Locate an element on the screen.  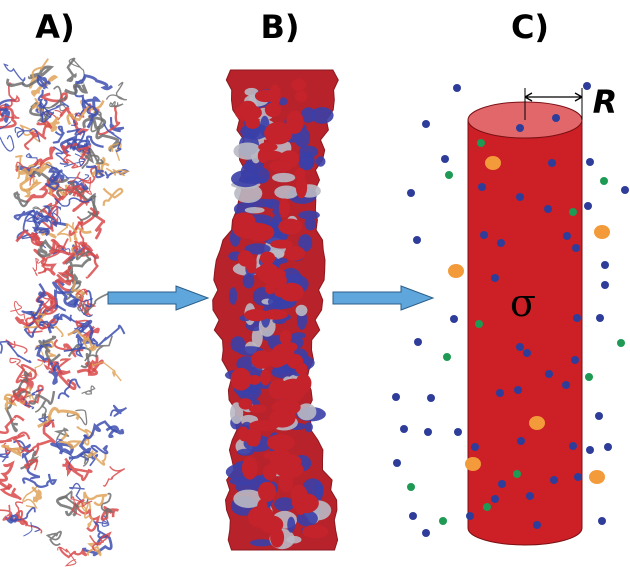
arrow is located at coordinates (383, 298).